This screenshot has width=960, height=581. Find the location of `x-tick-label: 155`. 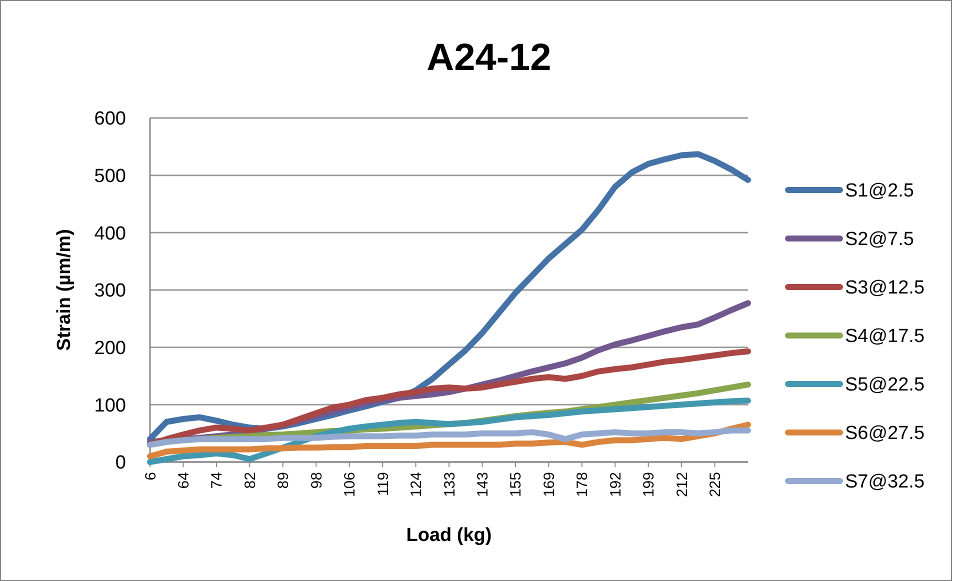

x-tick-label: 155 is located at coordinates (516, 485).